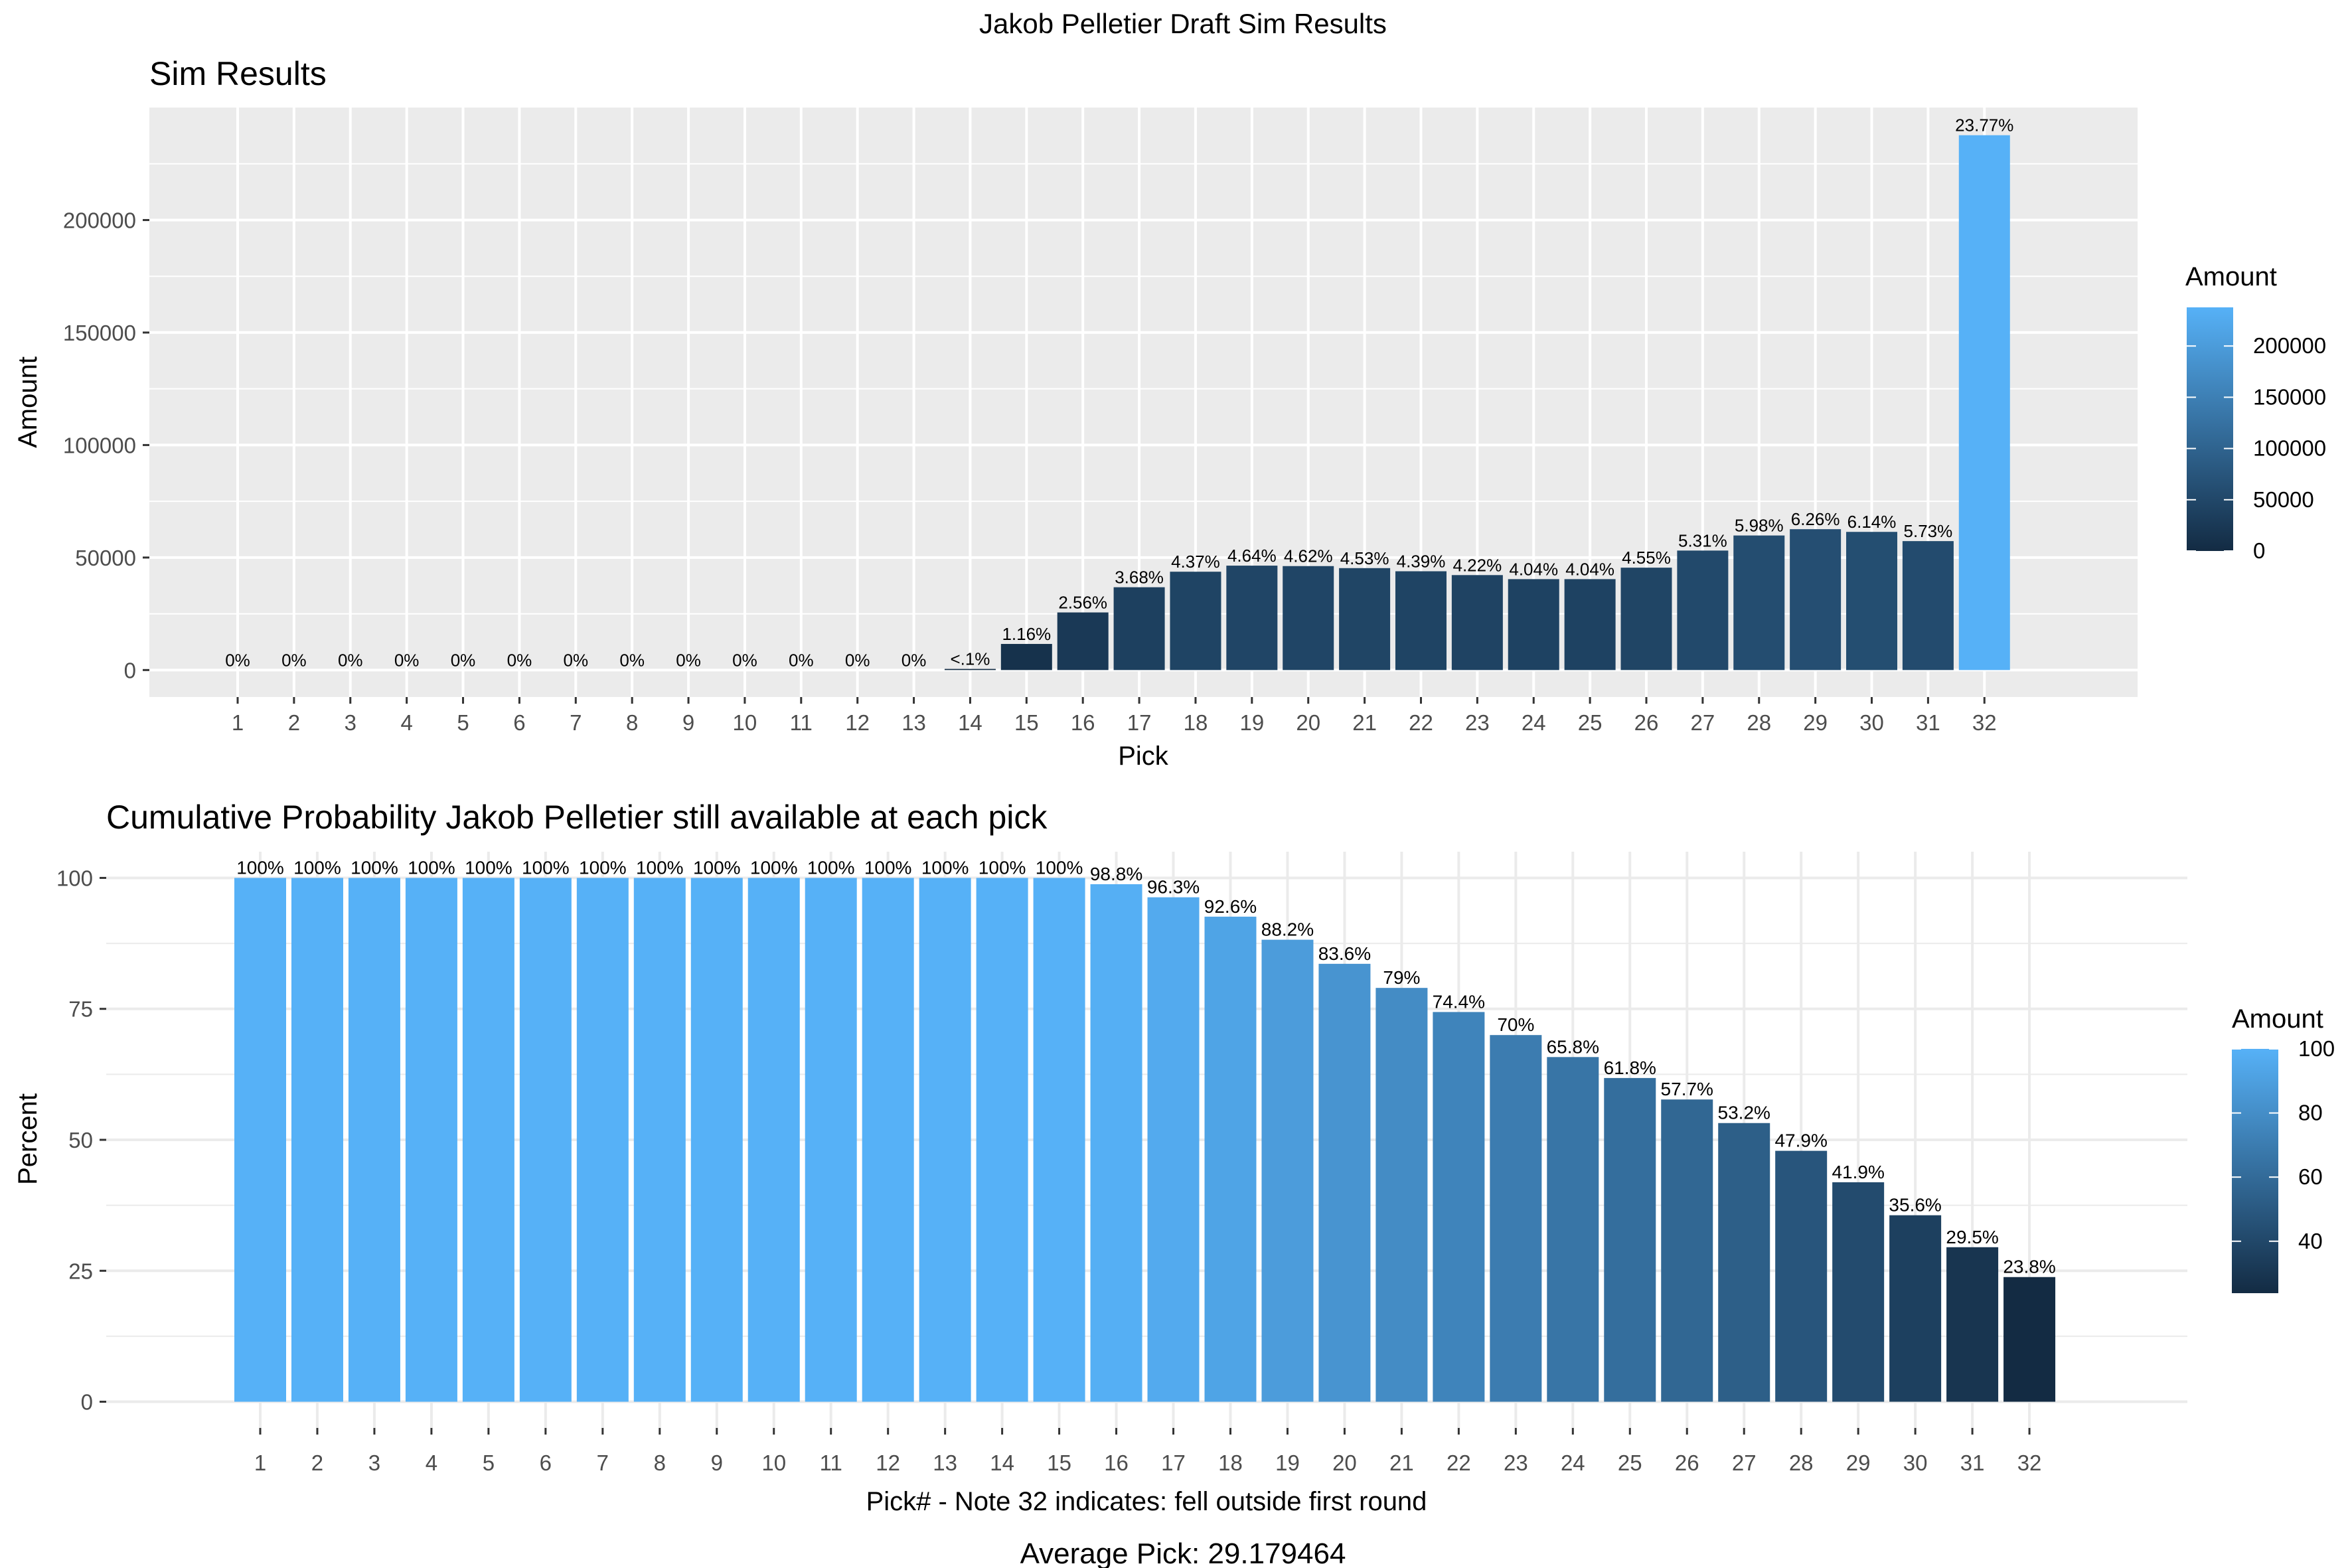 Image resolution: width=2352 pixels, height=1568 pixels. Describe the element at coordinates (81, 1141) in the screenshot. I see `cumulative-y-axis: 0 25 50 75 100` at that location.